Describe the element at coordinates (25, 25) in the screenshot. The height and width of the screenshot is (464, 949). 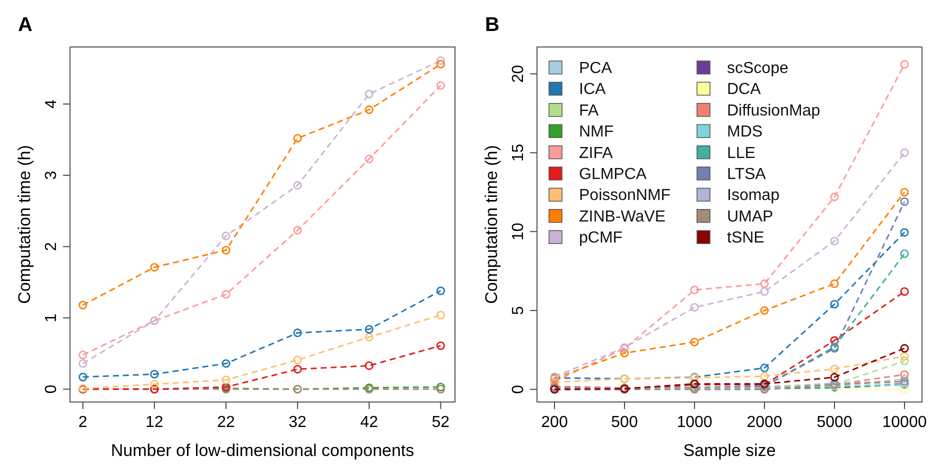
I see `chart-title: A` at that location.